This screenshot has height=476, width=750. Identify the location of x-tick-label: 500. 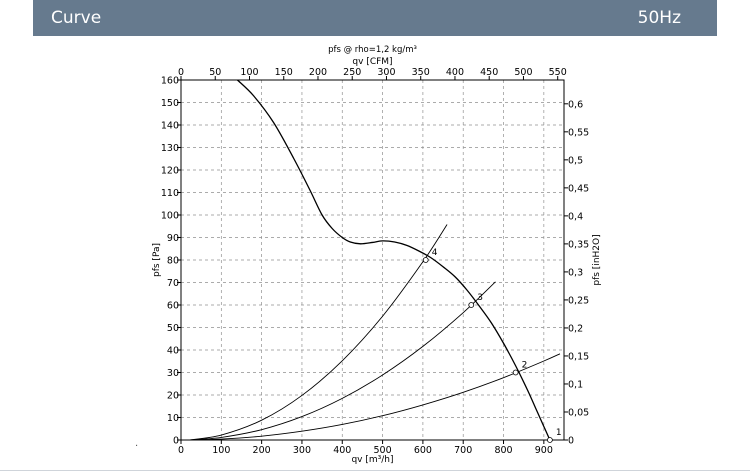
(383, 450).